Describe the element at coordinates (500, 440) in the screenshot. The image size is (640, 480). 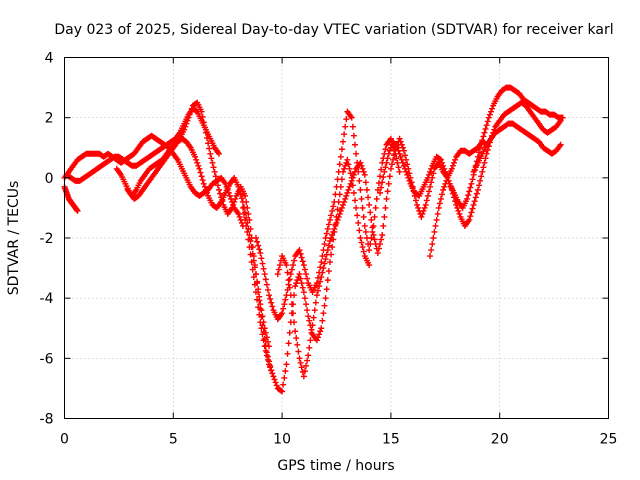
I see `x-tick-label: 20` at that location.